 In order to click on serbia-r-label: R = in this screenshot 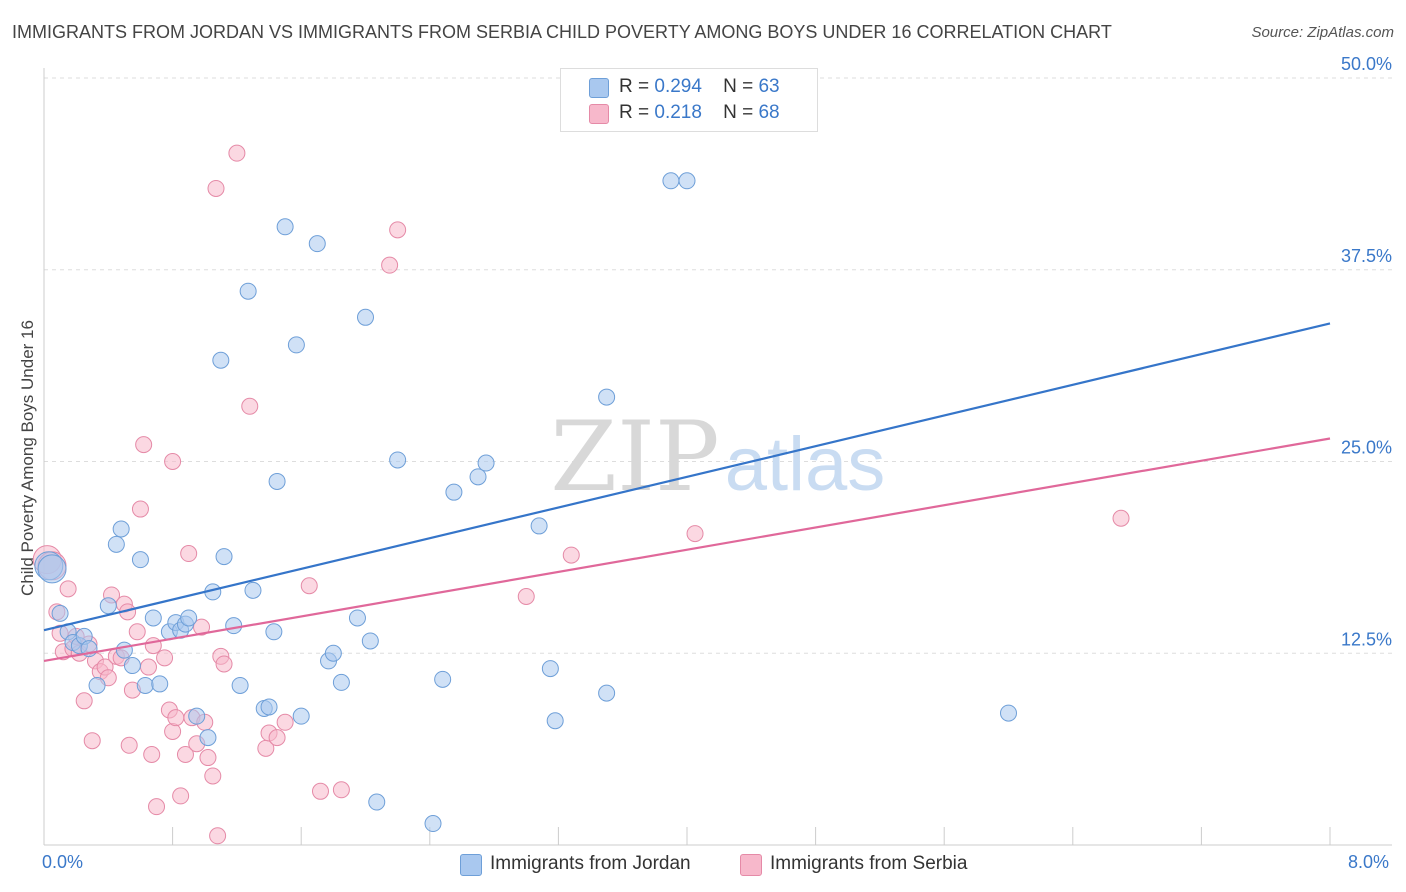, I will do `click(634, 112)`.